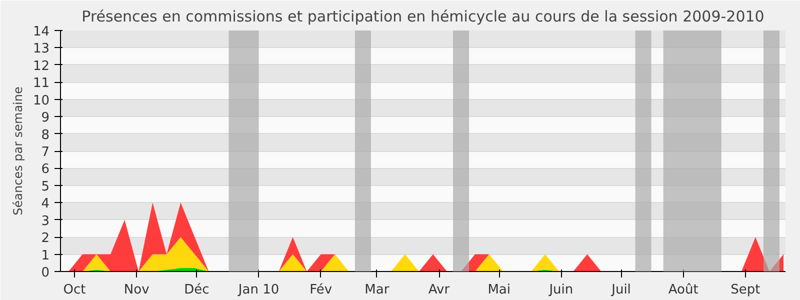 The image size is (800, 300). Describe the element at coordinates (41, 66) in the screenshot. I see `y-tick-label: 12` at that location.